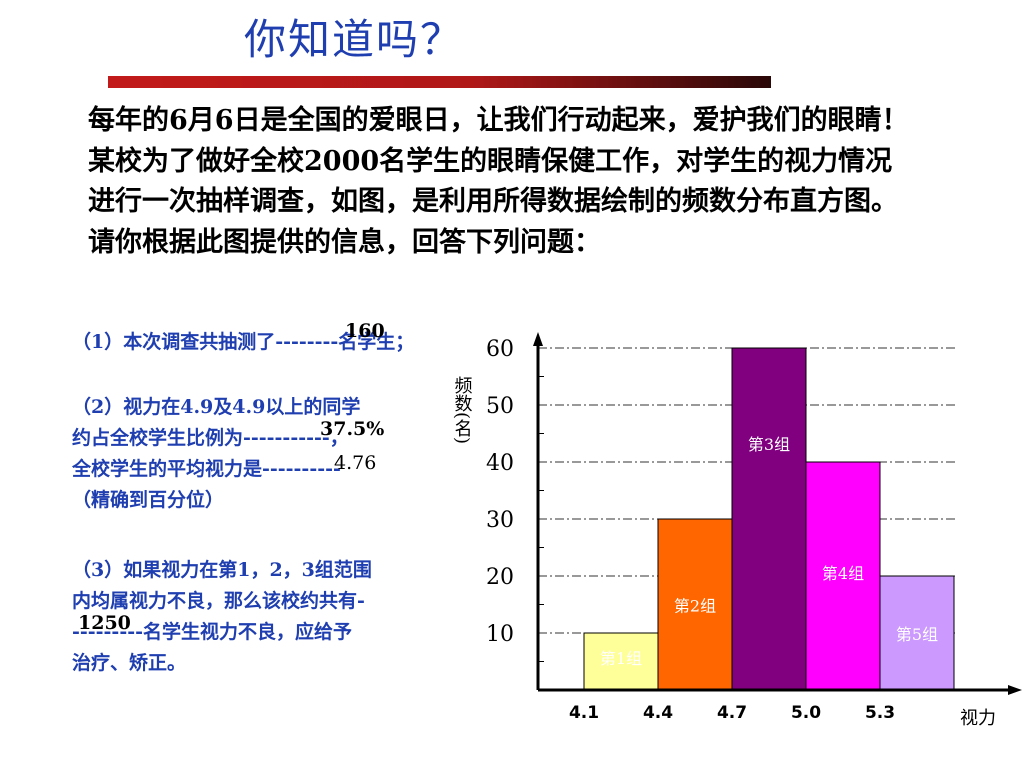 This screenshot has width=1024, height=768. Describe the element at coordinates (978, 718) in the screenshot. I see `x-axis-label: 视力` at that location.